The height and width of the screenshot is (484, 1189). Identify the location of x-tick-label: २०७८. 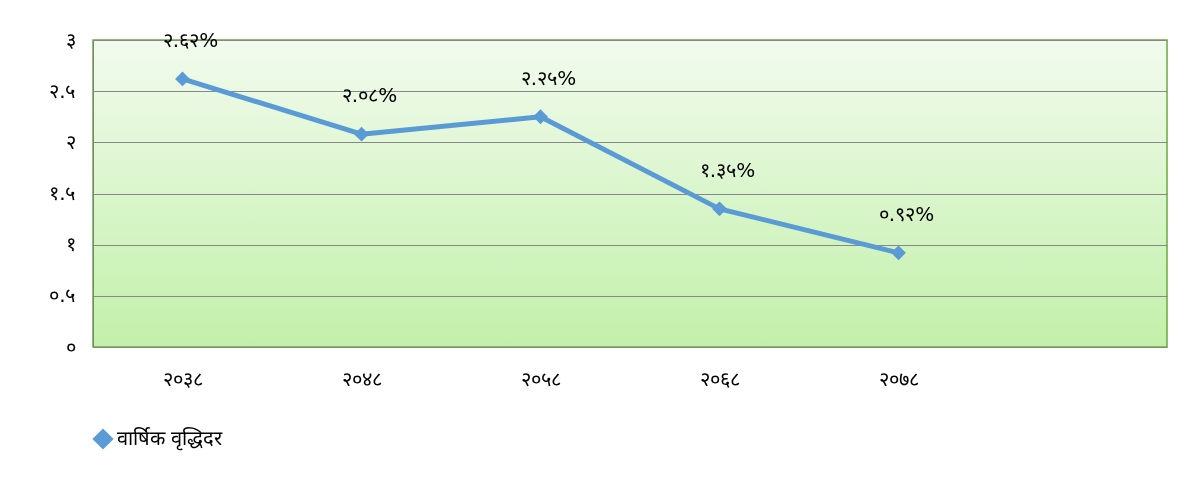
(899, 378).